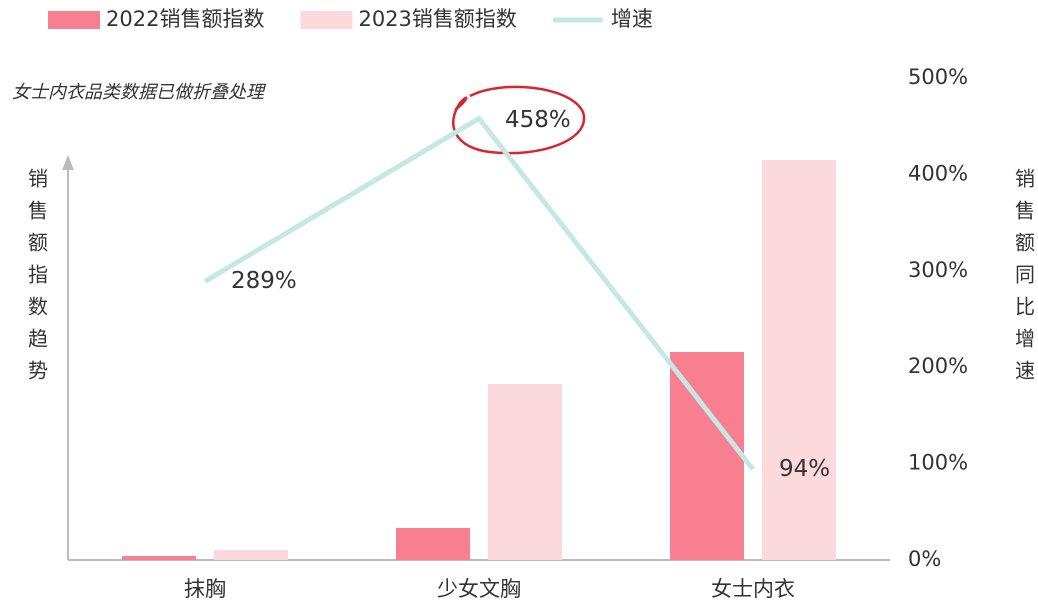 The width and height of the screenshot is (1038, 603). Describe the element at coordinates (938, 366) in the screenshot. I see `y2-tick-label: 200%` at that location.